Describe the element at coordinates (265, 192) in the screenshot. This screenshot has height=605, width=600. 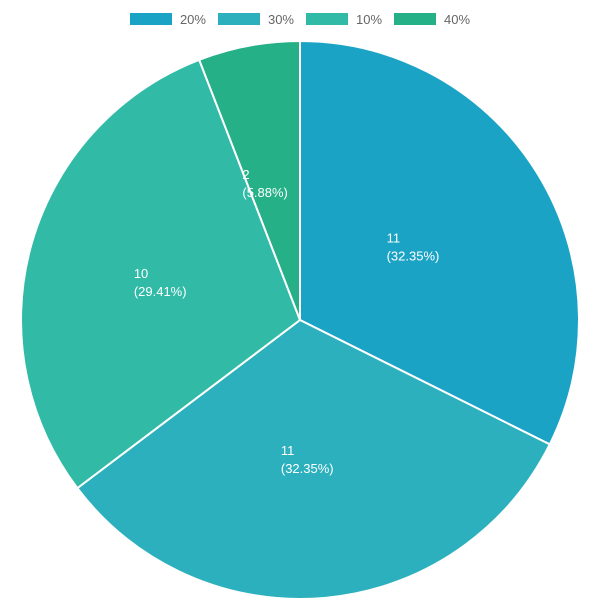
I see `slice-percent-label: (5.88%)` at that location.